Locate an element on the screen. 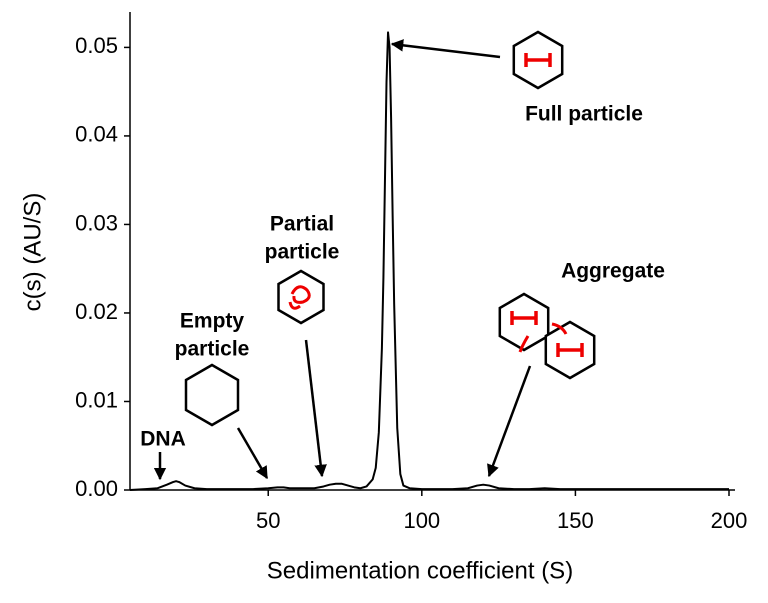 This screenshot has height=603, width=768. x-tick-label: 100 is located at coordinates (421, 520).